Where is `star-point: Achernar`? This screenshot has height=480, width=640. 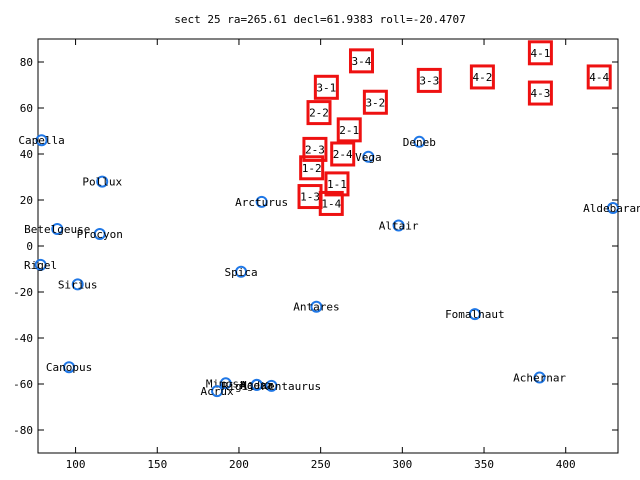
star-point: Achernar is located at coordinates (539, 378).